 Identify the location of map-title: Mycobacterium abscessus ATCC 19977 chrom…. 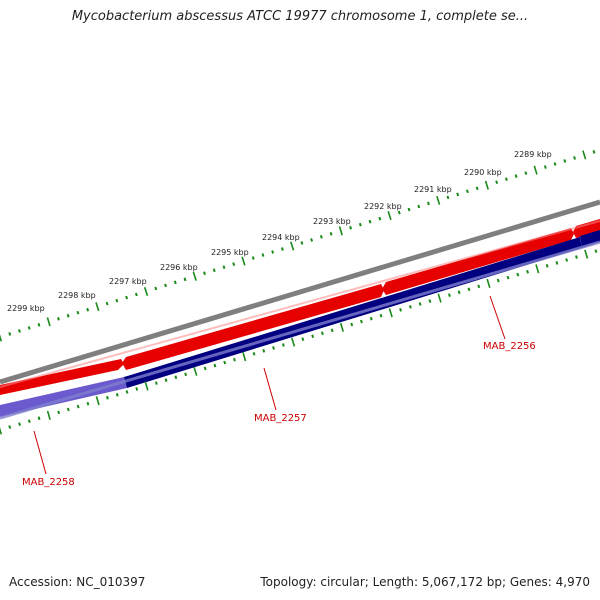
(300, 16).